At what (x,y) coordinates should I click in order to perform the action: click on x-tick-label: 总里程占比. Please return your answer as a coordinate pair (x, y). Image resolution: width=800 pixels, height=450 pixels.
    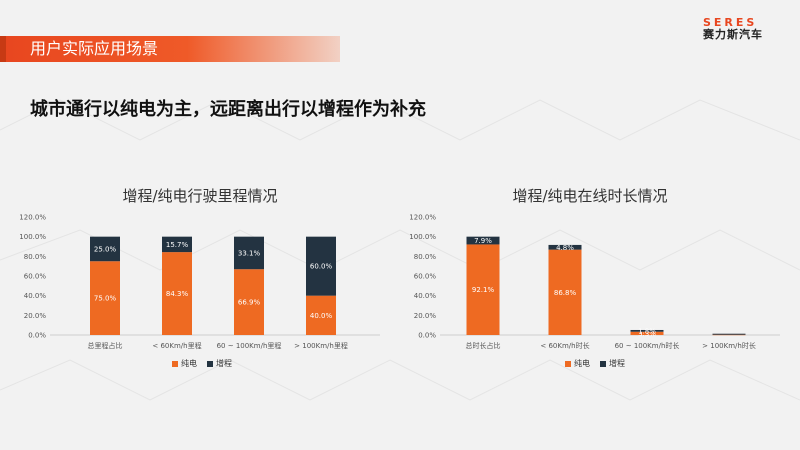
    Looking at the image, I should click on (105, 345).